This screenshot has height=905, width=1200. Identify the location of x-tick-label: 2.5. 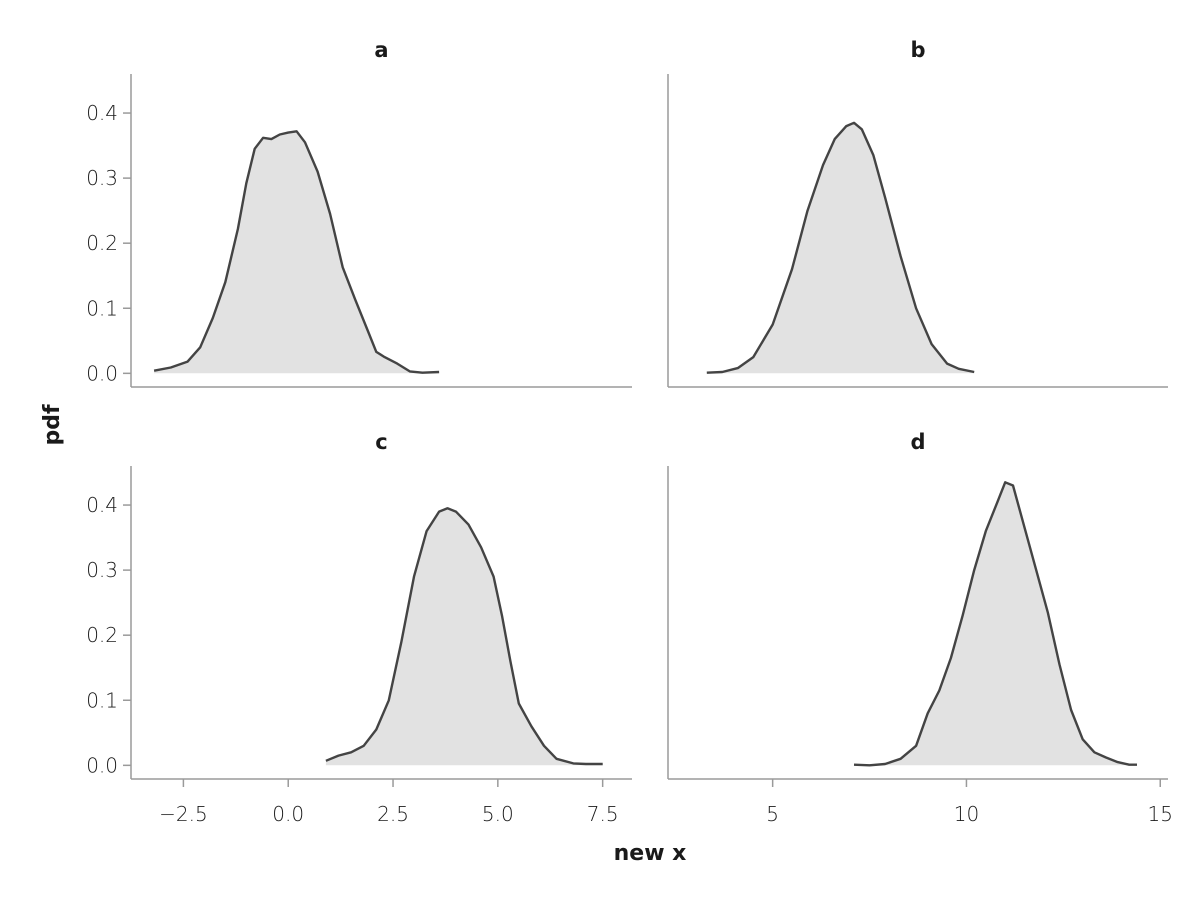
(393, 814).